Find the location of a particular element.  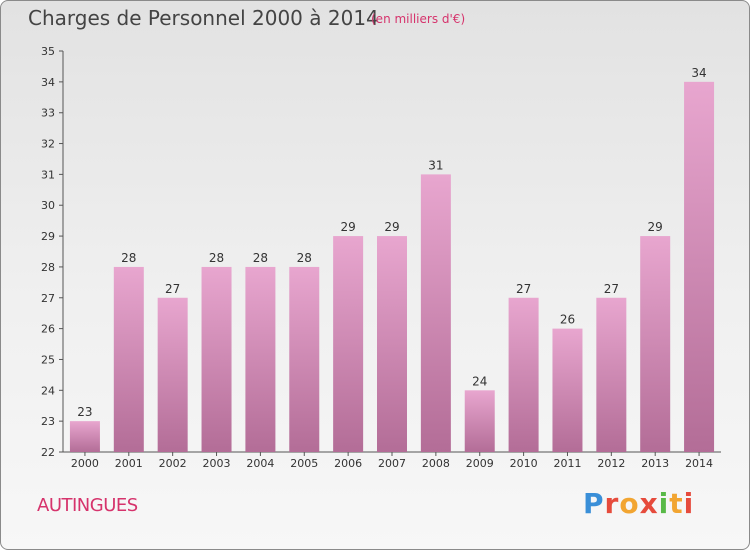

x-tick-label: 2011 is located at coordinates (567, 463).